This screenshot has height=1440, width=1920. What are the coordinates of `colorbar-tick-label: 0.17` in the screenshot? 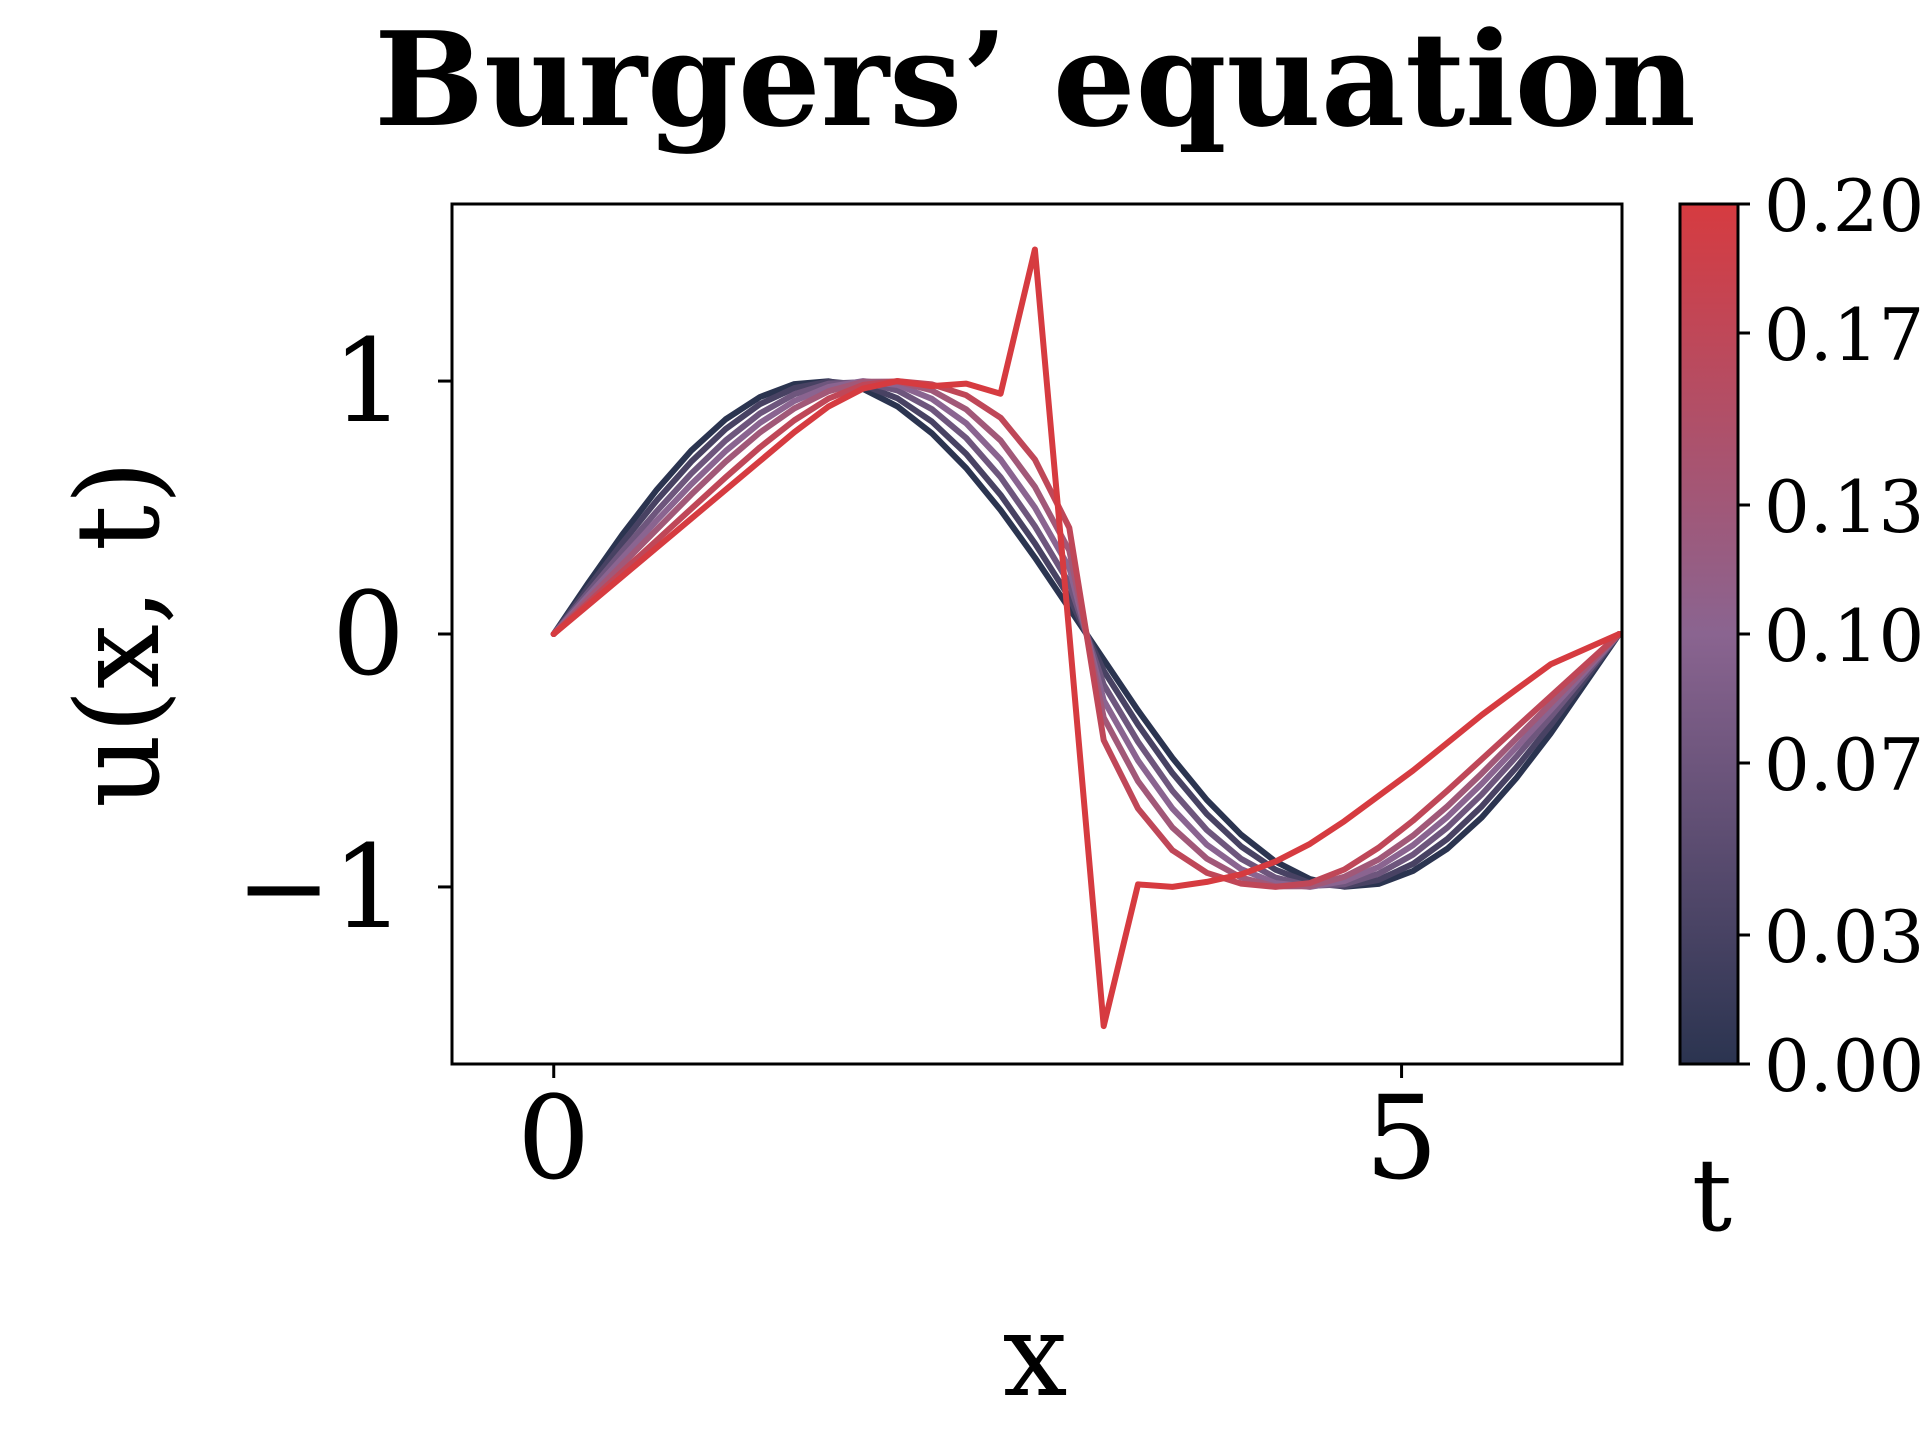 It's located at (1842, 335).